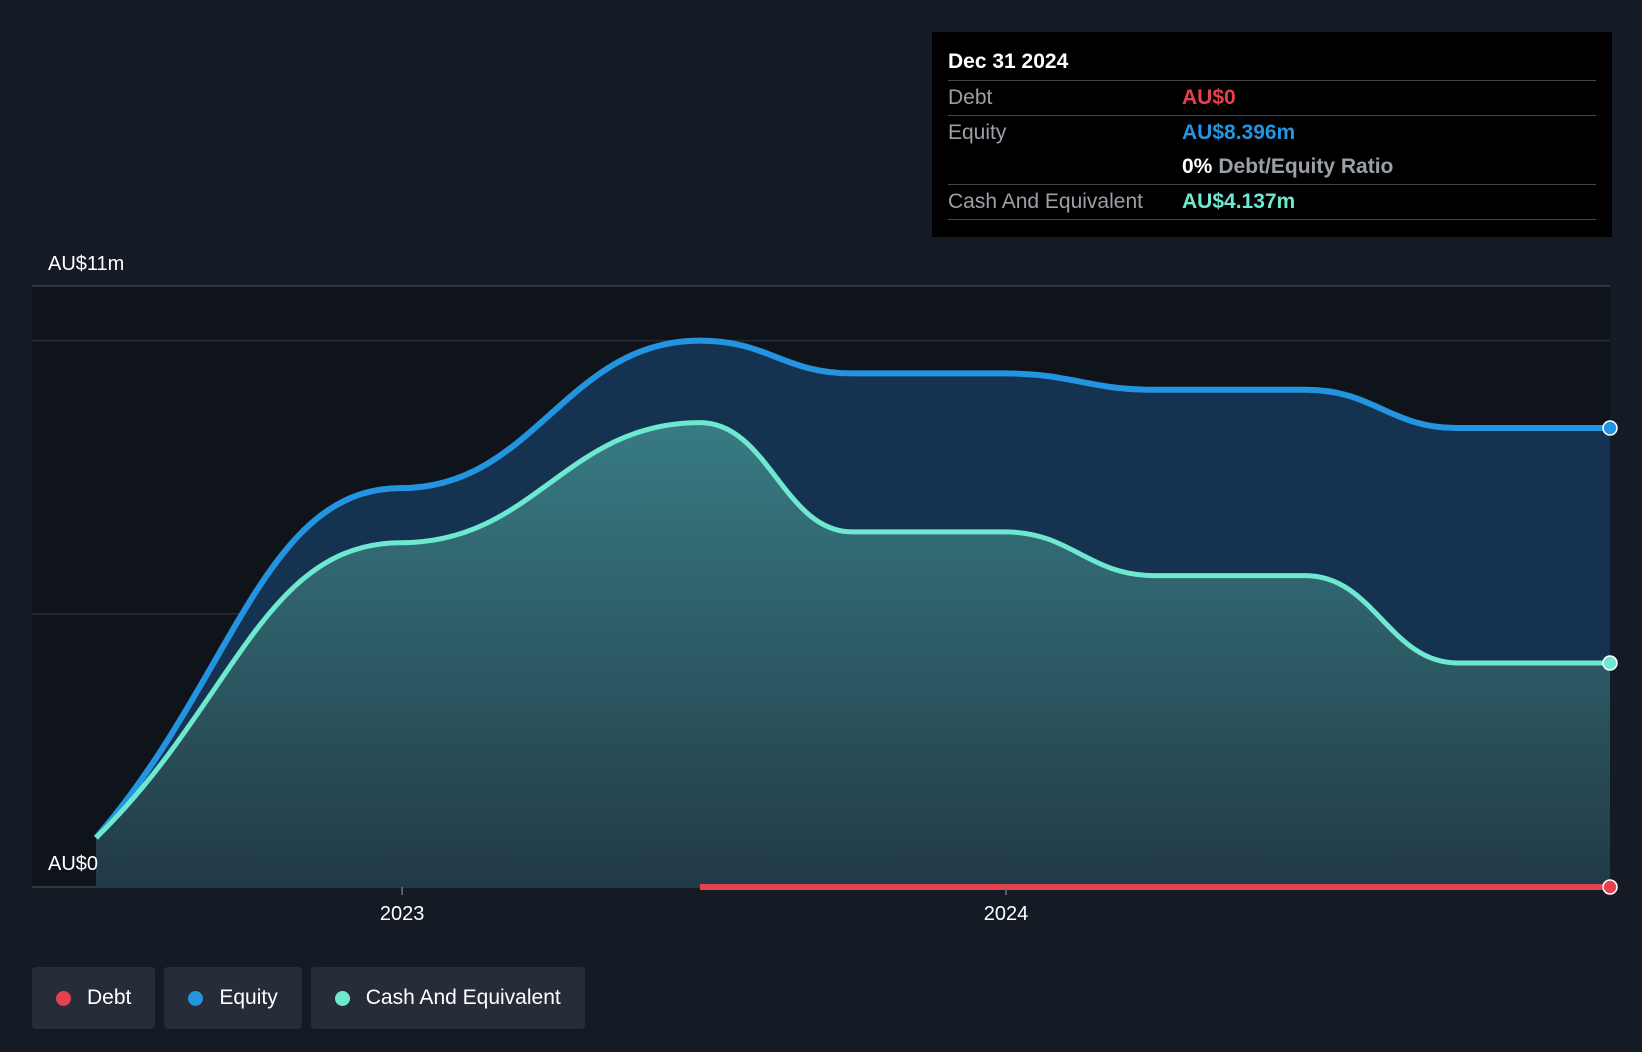 Image resolution: width=1642 pixels, height=1052 pixels. I want to click on cash-end-marker, so click(1610, 663).